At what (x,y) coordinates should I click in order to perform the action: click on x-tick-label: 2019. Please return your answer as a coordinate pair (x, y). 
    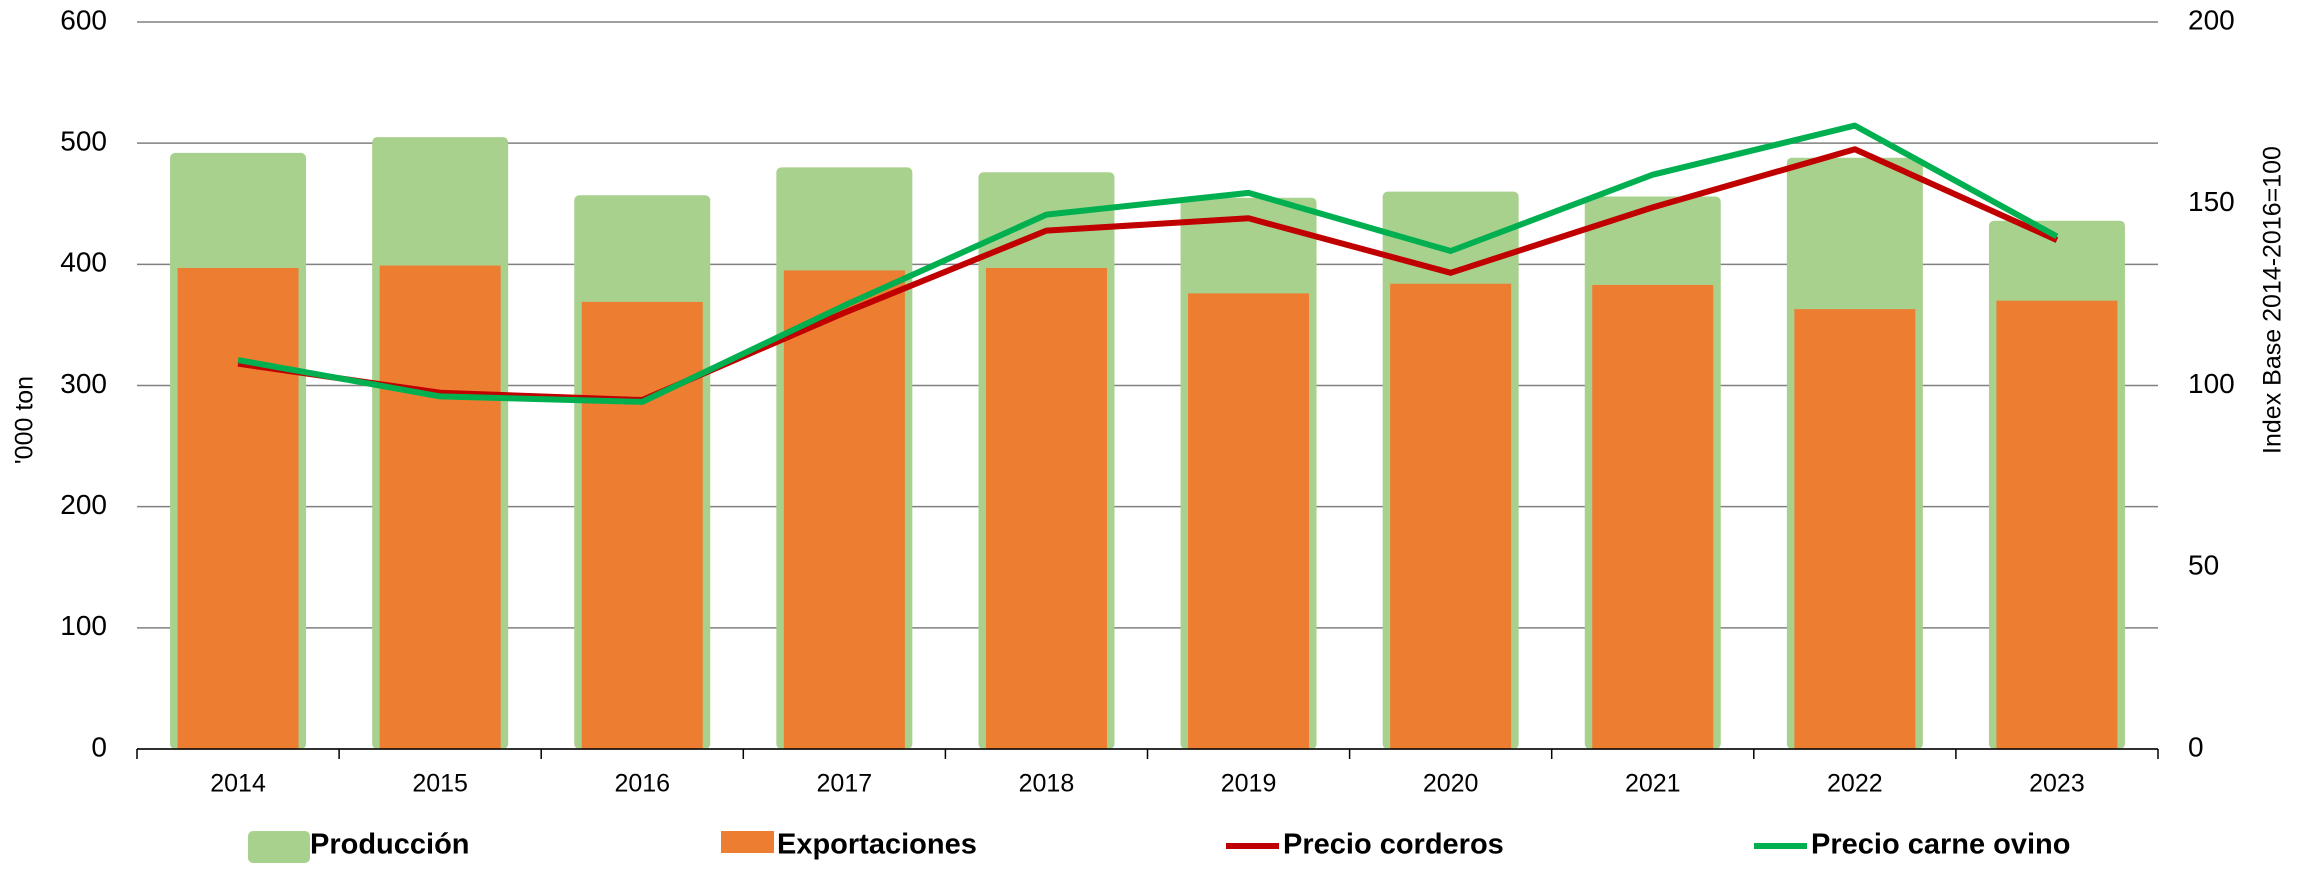
    Looking at the image, I should click on (1249, 784).